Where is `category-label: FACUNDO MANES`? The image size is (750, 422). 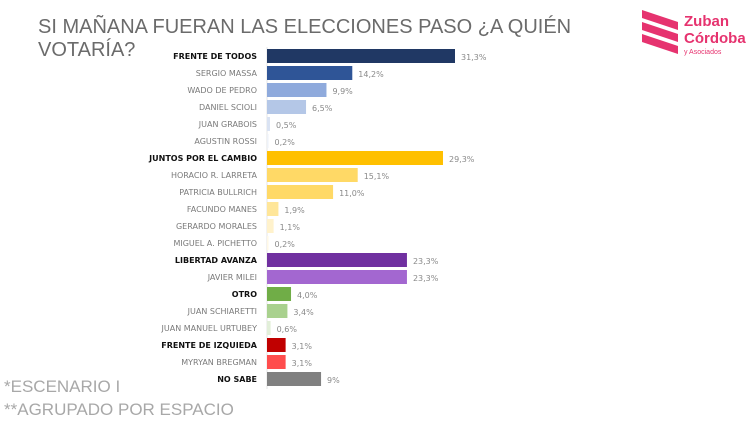 category-label: FACUNDO MANES is located at coordinates (222, 209).